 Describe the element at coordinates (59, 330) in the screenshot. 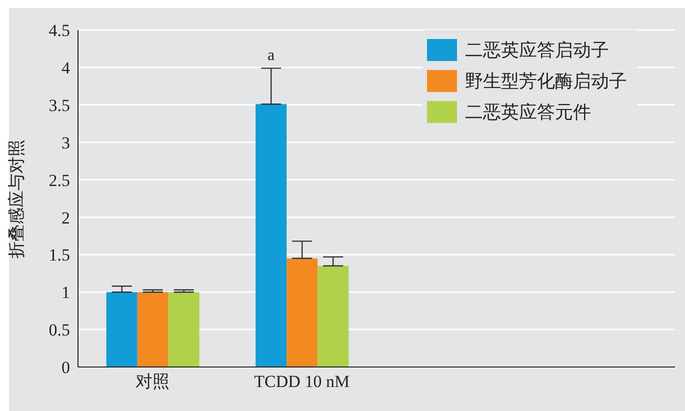

I see `y-tick-label: 0.5` at that location.